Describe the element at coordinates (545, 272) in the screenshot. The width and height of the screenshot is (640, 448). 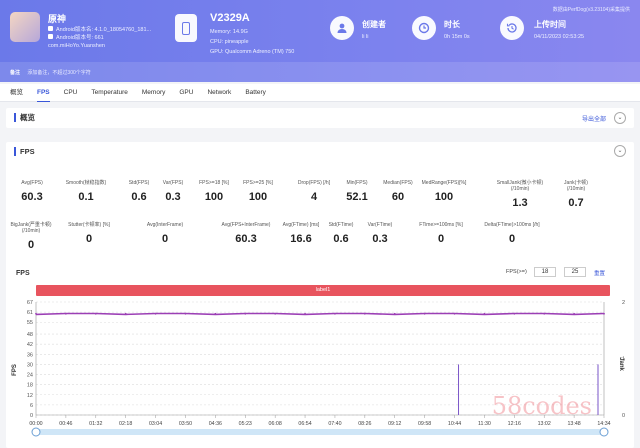
I see `fps-threshold-low-input: 18` at that location.